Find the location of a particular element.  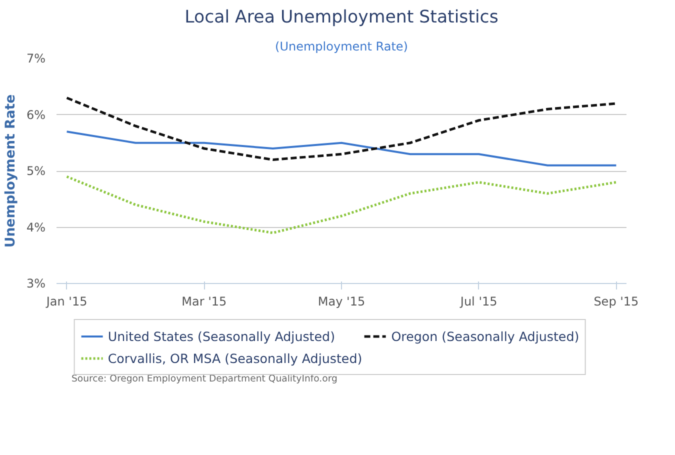

chart-subtitle: (Unemployment Rate) is located at coordinates (341, 47).